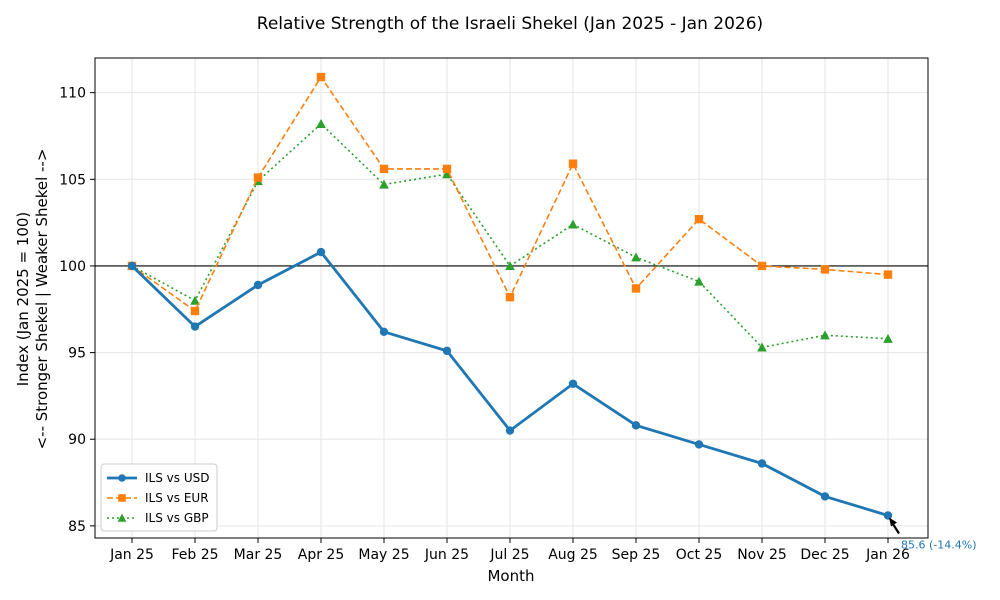  I want to click on y-tick-label: 100, so click(72, 267).